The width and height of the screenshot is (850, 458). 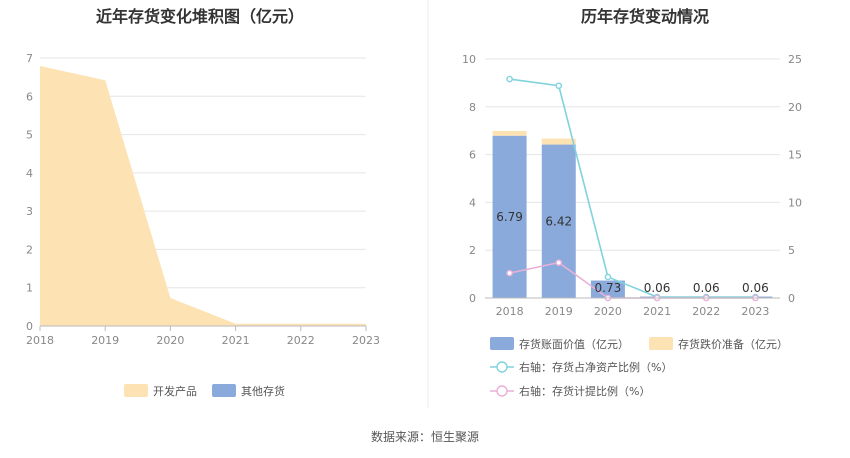 What do you see at coordinates (472, 155) in the screenshot?
I see `right-y-tick-label: 6` at bounding box center [472, 155].